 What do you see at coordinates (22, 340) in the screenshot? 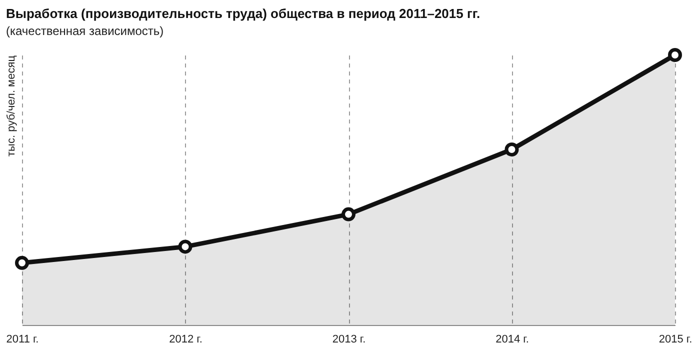
I see `x-tick-label: 2011 г.` at bounding box center [22, 340].